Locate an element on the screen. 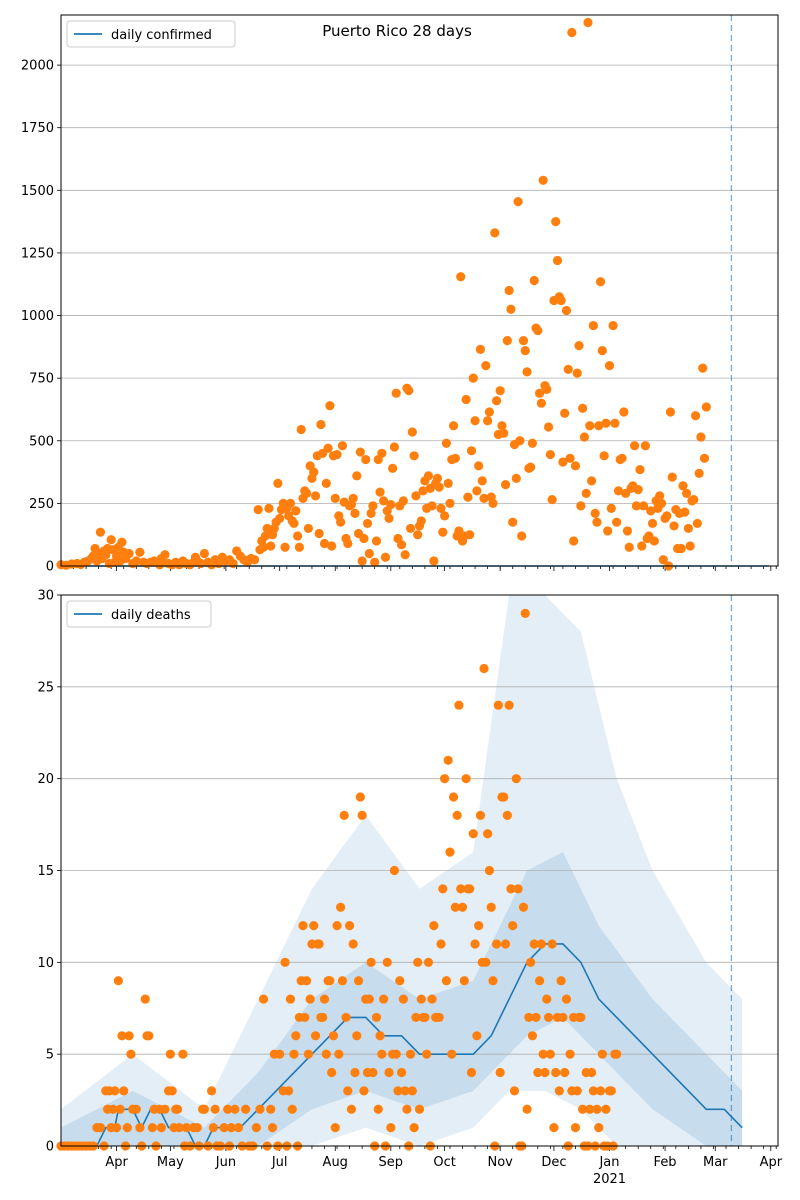 This screenshot has width=800, height=1200. x-tick-label: Oct is located at coordinates (444, 1162).